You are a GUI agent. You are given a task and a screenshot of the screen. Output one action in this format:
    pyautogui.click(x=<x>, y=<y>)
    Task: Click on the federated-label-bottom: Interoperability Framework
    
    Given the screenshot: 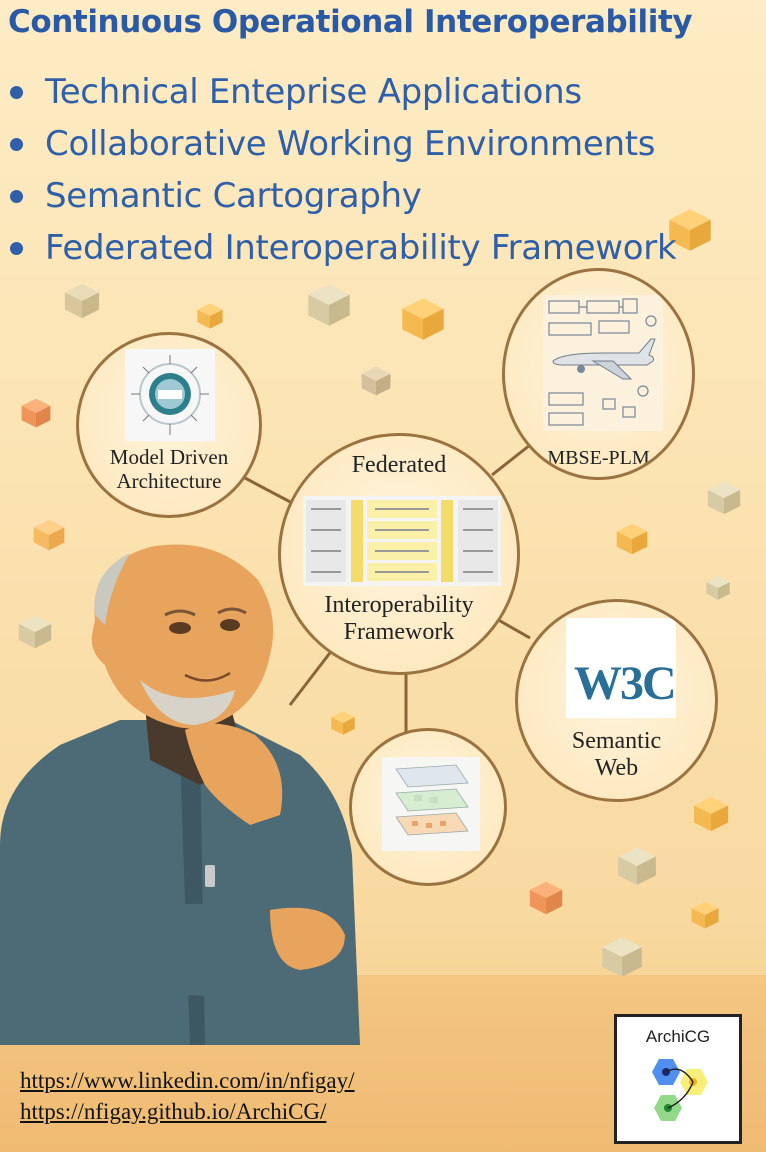 What is the action you would take?
    pyautogui.click(x=399, y=619)
    